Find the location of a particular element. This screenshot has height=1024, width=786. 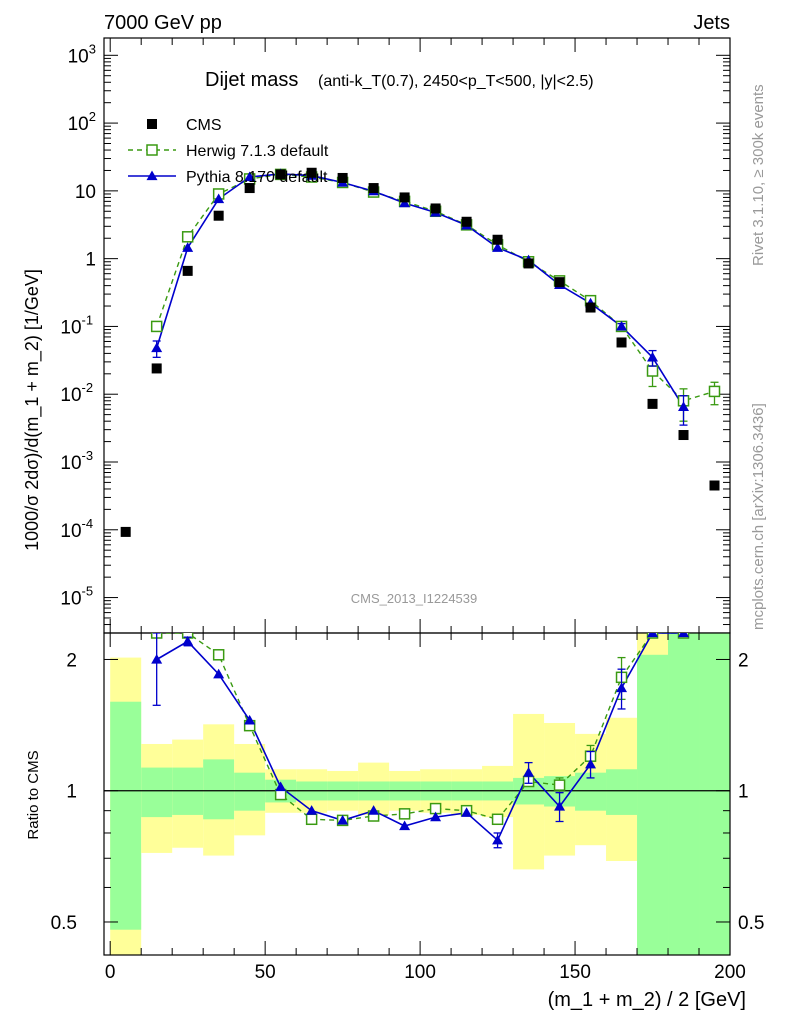

ratio-series is located at coordinates (420, 741).